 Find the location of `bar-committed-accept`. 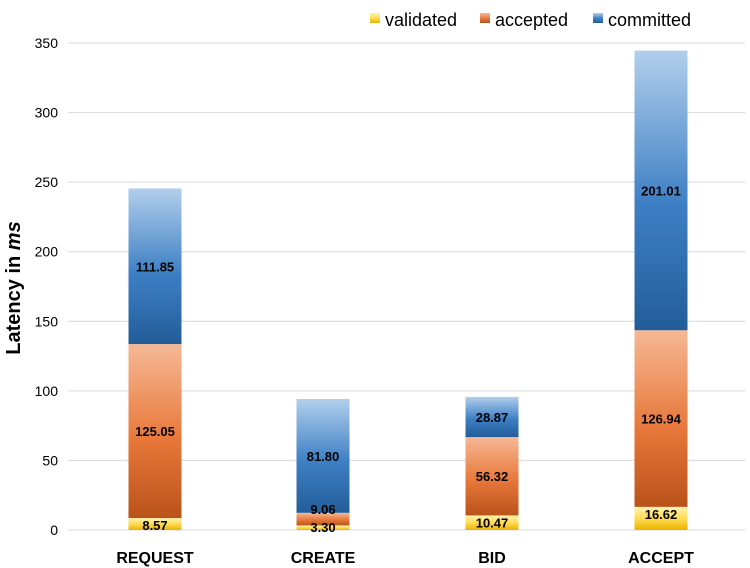

bar-committed-accept is located at coordinates (661, 190).